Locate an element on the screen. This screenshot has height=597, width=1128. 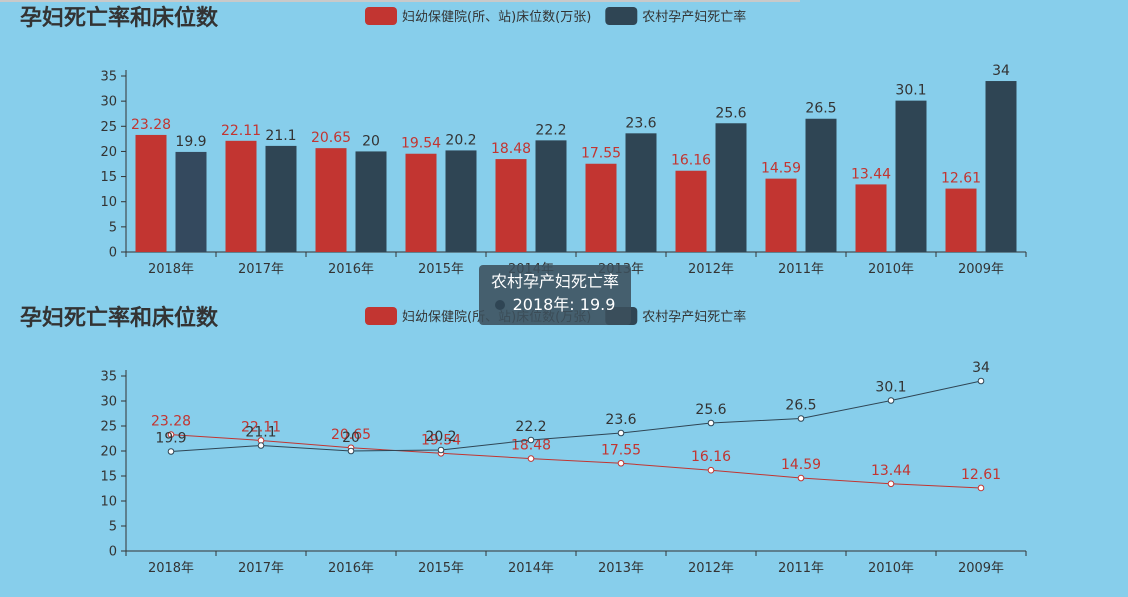
line-data-label: 13.44 is located at coordinates (891, 471).